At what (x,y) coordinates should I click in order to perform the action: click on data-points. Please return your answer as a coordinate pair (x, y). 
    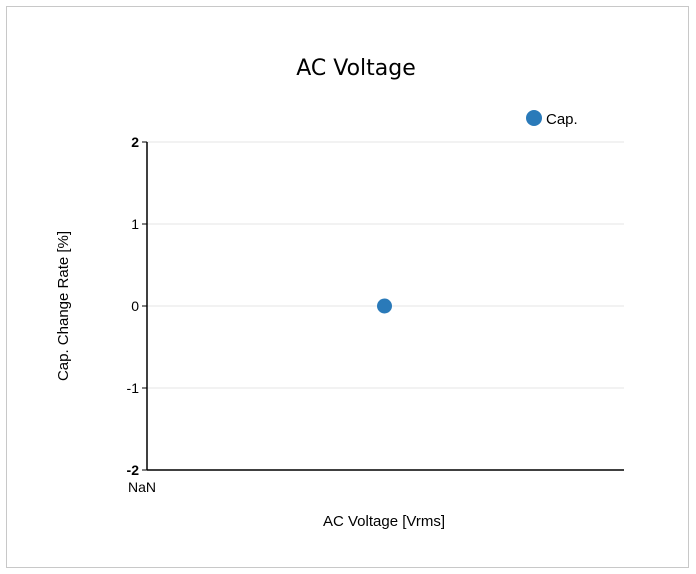
    Looking at the image, I should click on (384, 306).